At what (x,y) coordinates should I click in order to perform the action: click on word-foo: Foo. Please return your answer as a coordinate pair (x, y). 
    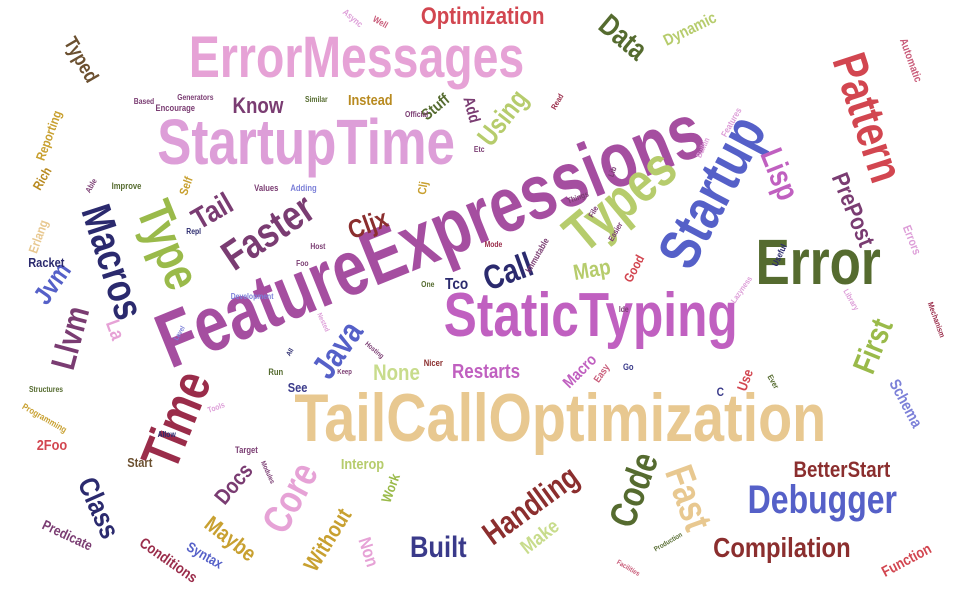
    Looking at the image, I should click on (302, 263).